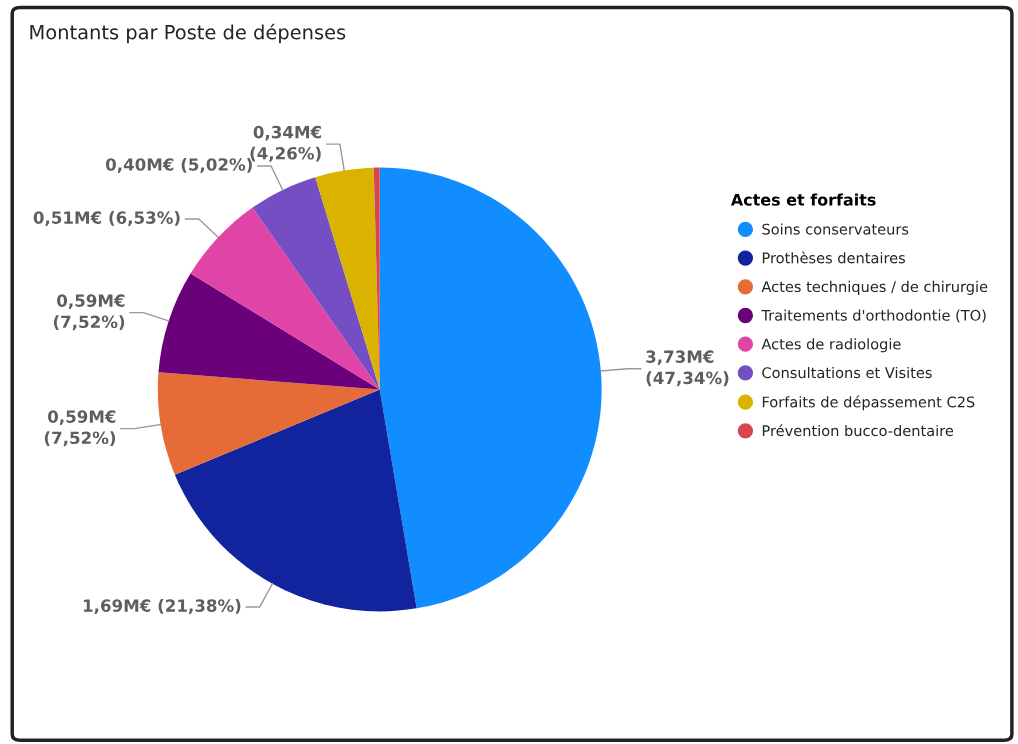  I want to click on chart-title: Montants par Poste de dépenses, so click(188, 33).